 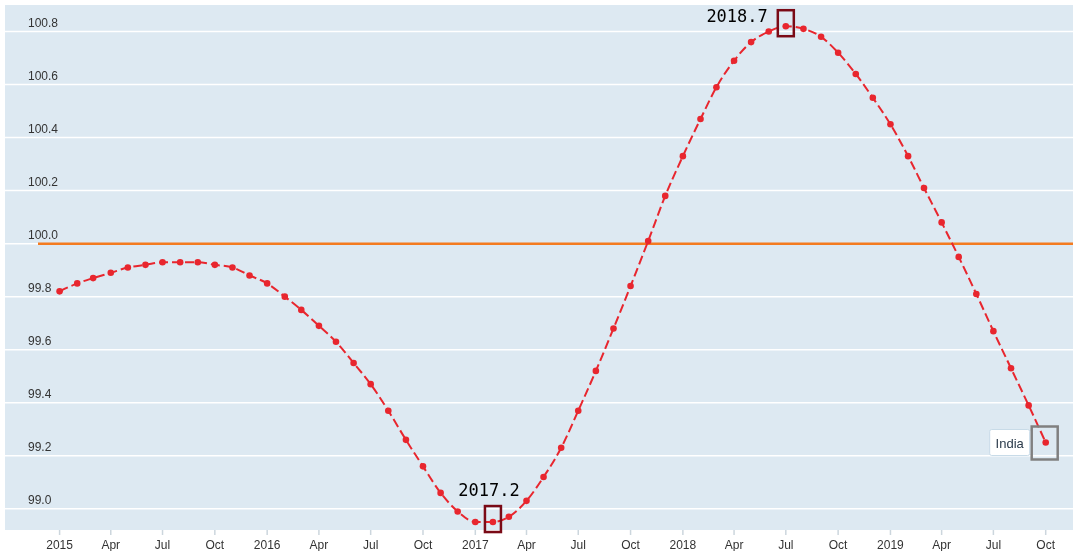 I want to click on y-tick-label: 99.2, so click(x=40, y=446).